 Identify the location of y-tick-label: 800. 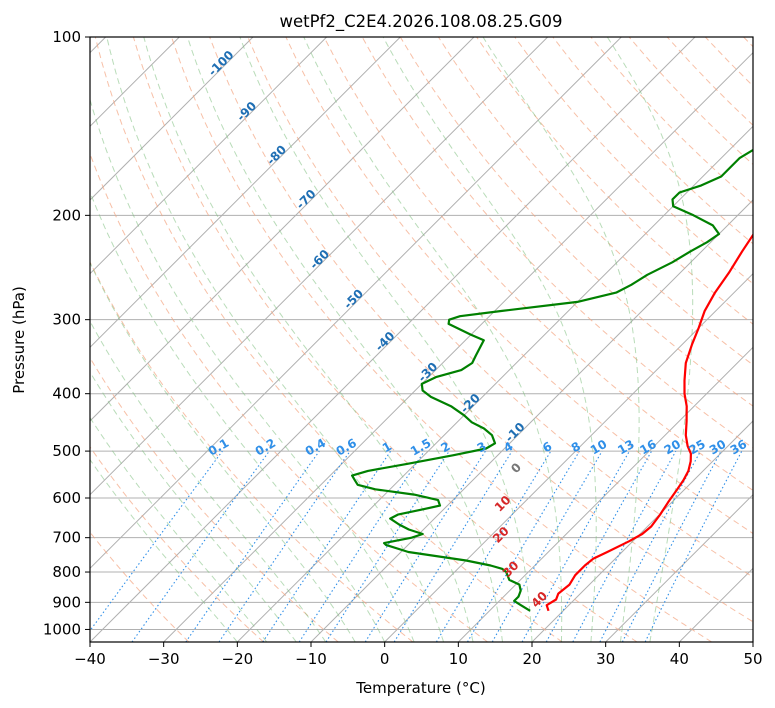
(66, 572).